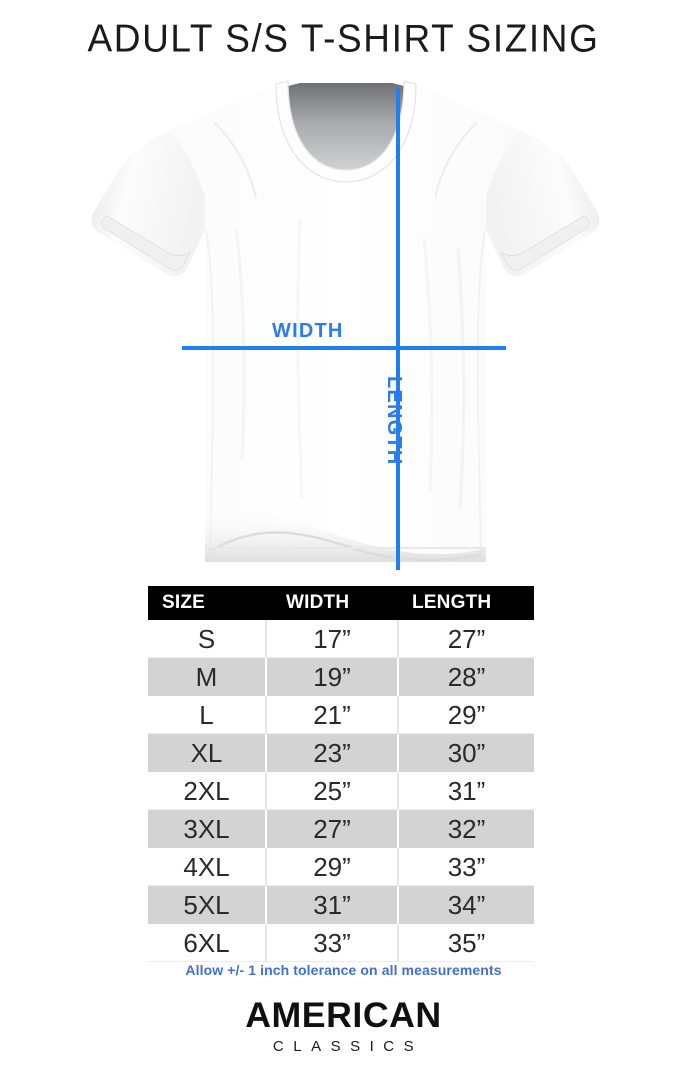 The image size is (687, 1080). Describe the element at coordinates (466, 790) in the screenshot. I see `cell-length: 31”` at that location.